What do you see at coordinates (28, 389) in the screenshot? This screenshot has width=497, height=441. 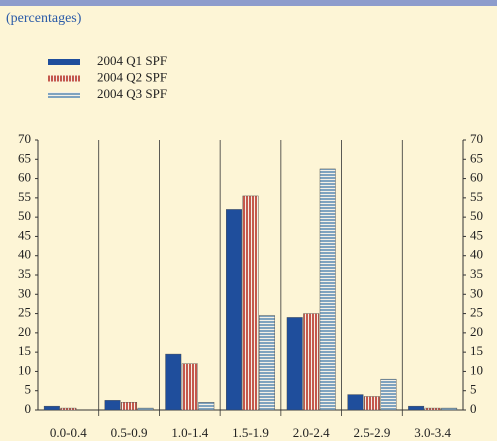 I see `y-tick-label: 5` at bounding box center [28, 389].